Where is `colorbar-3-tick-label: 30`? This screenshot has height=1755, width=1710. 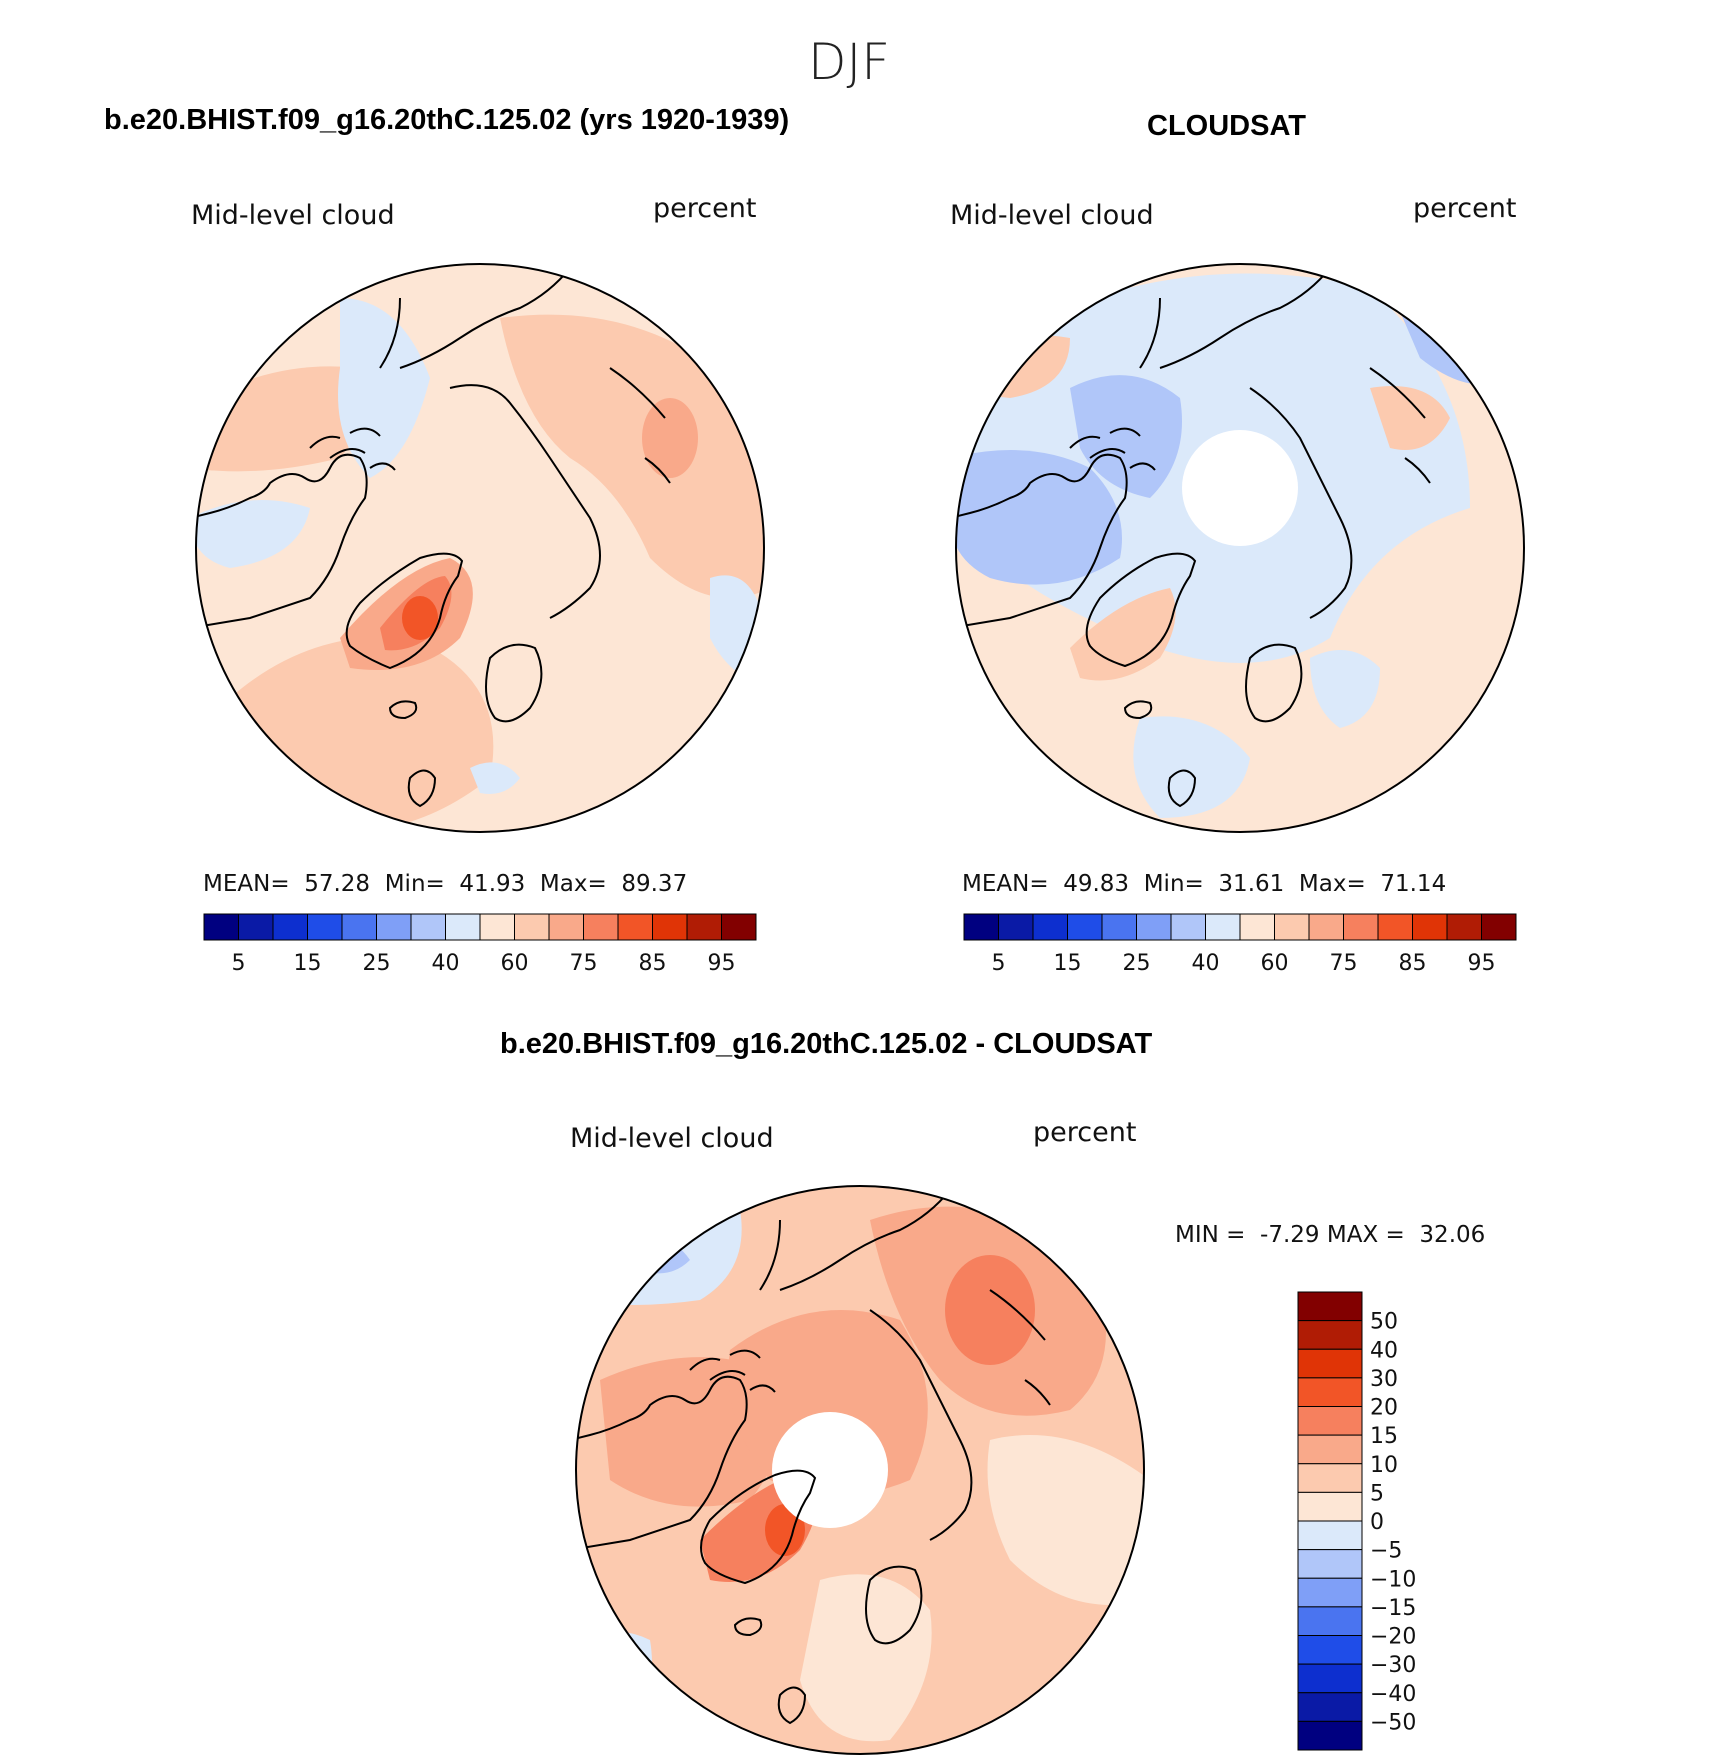 colorbar-3-tick-label: 30 is located at coordinates (1384, 1379).